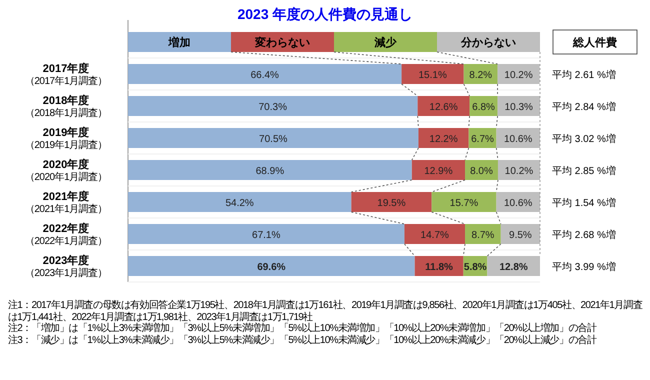 This screenshot has height=380, width=650. I want to click on data-label: 14.7%, so click(435, 235).